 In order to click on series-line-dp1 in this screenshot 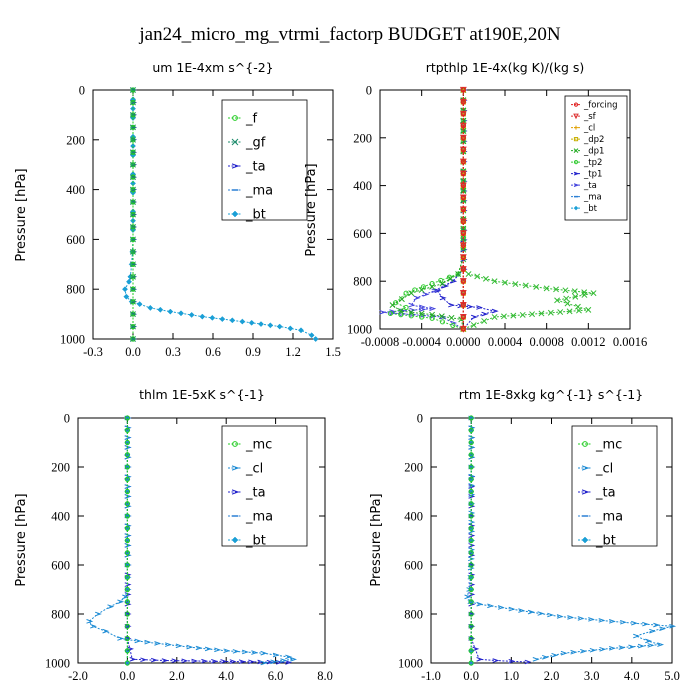, I will do `click(427, 210)`.